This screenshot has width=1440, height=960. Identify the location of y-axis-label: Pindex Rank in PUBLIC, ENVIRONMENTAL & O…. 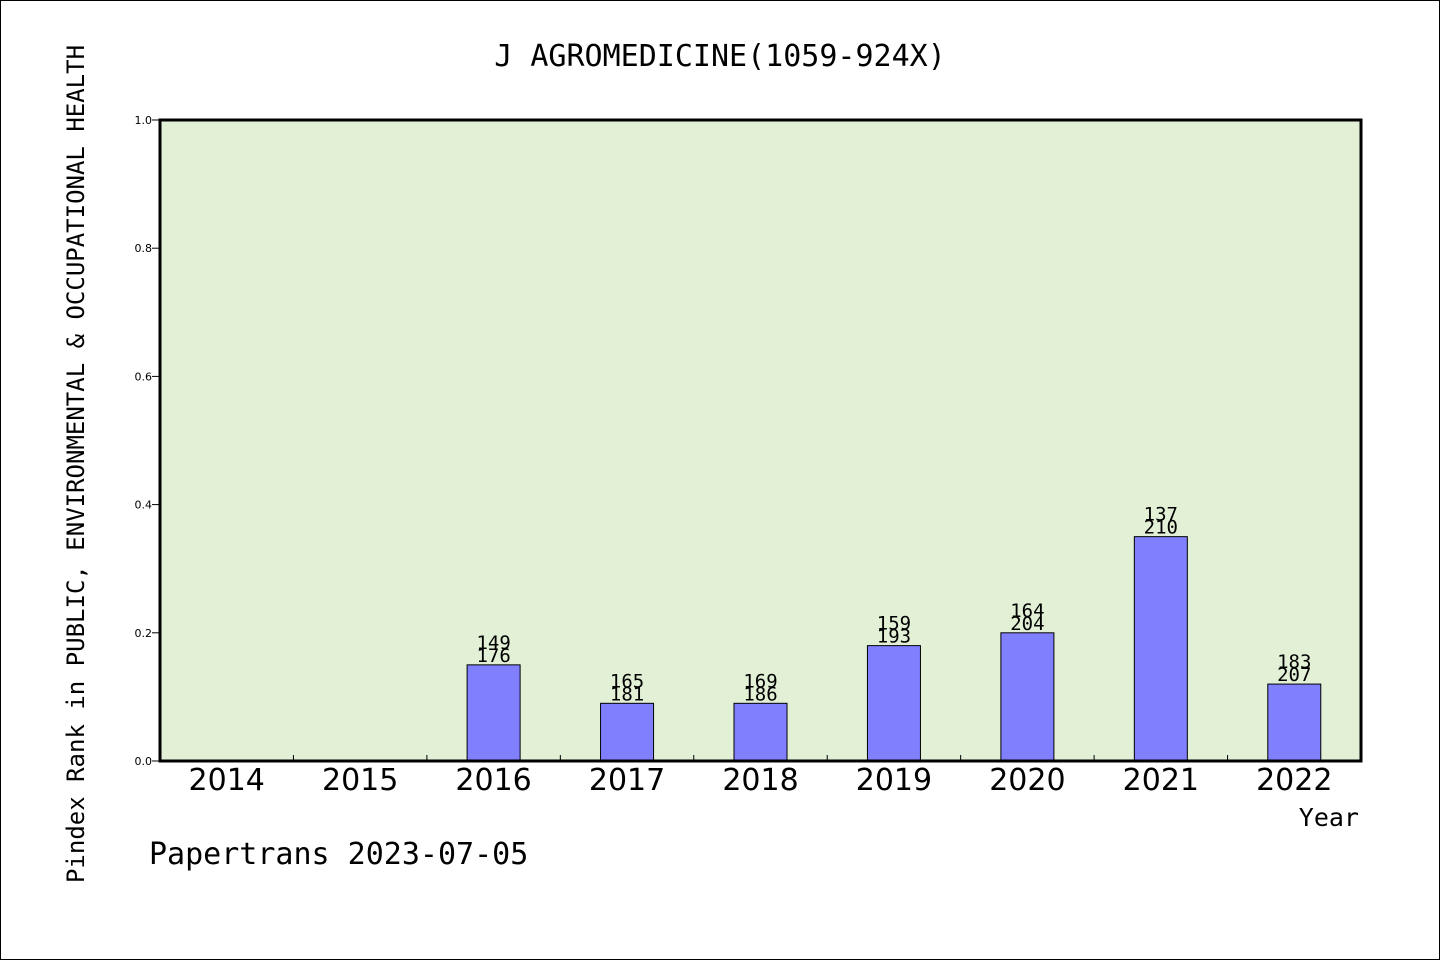
(76, 464).